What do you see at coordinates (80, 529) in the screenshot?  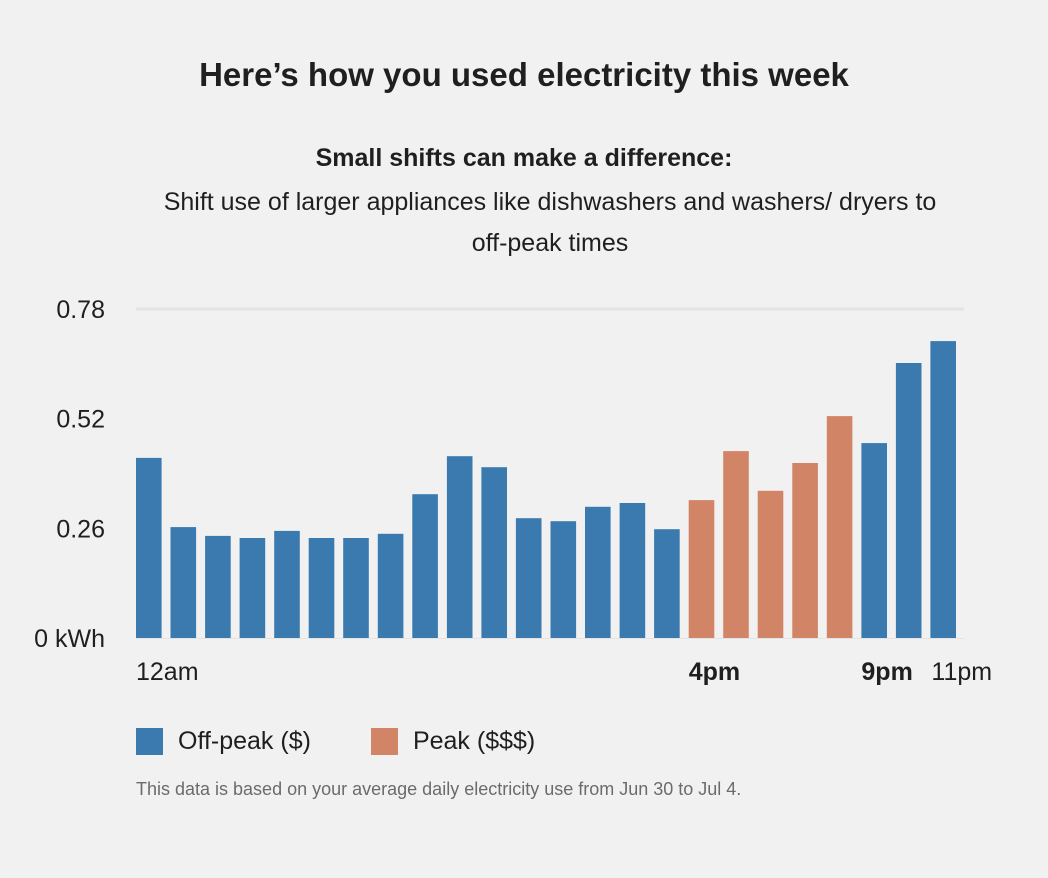 I see `y-tick-label: 0.26` at bounding box center [80, 529].